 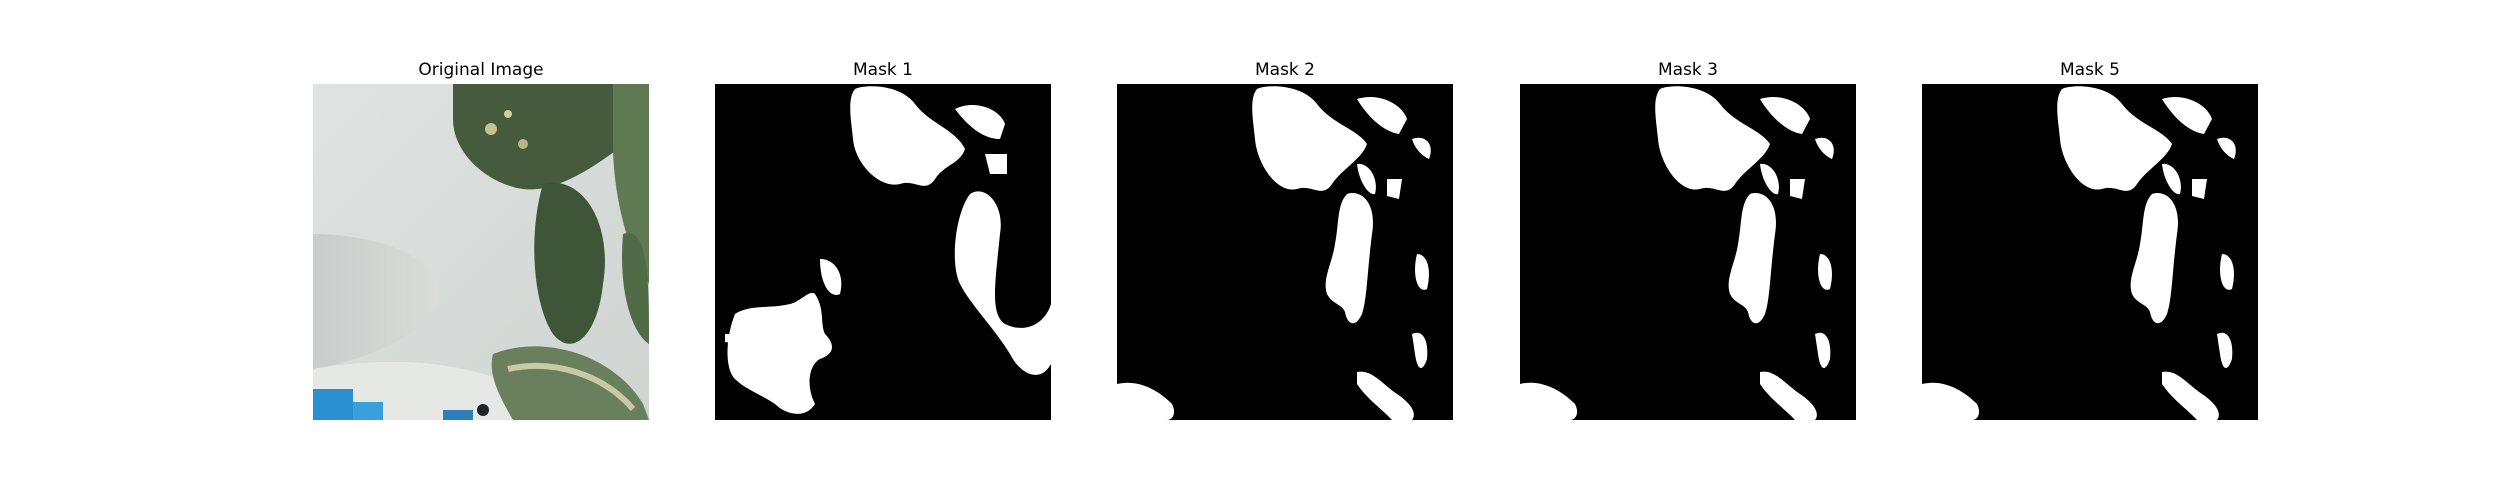 I want to click on mask-1-image, so click(x=883, y=252).